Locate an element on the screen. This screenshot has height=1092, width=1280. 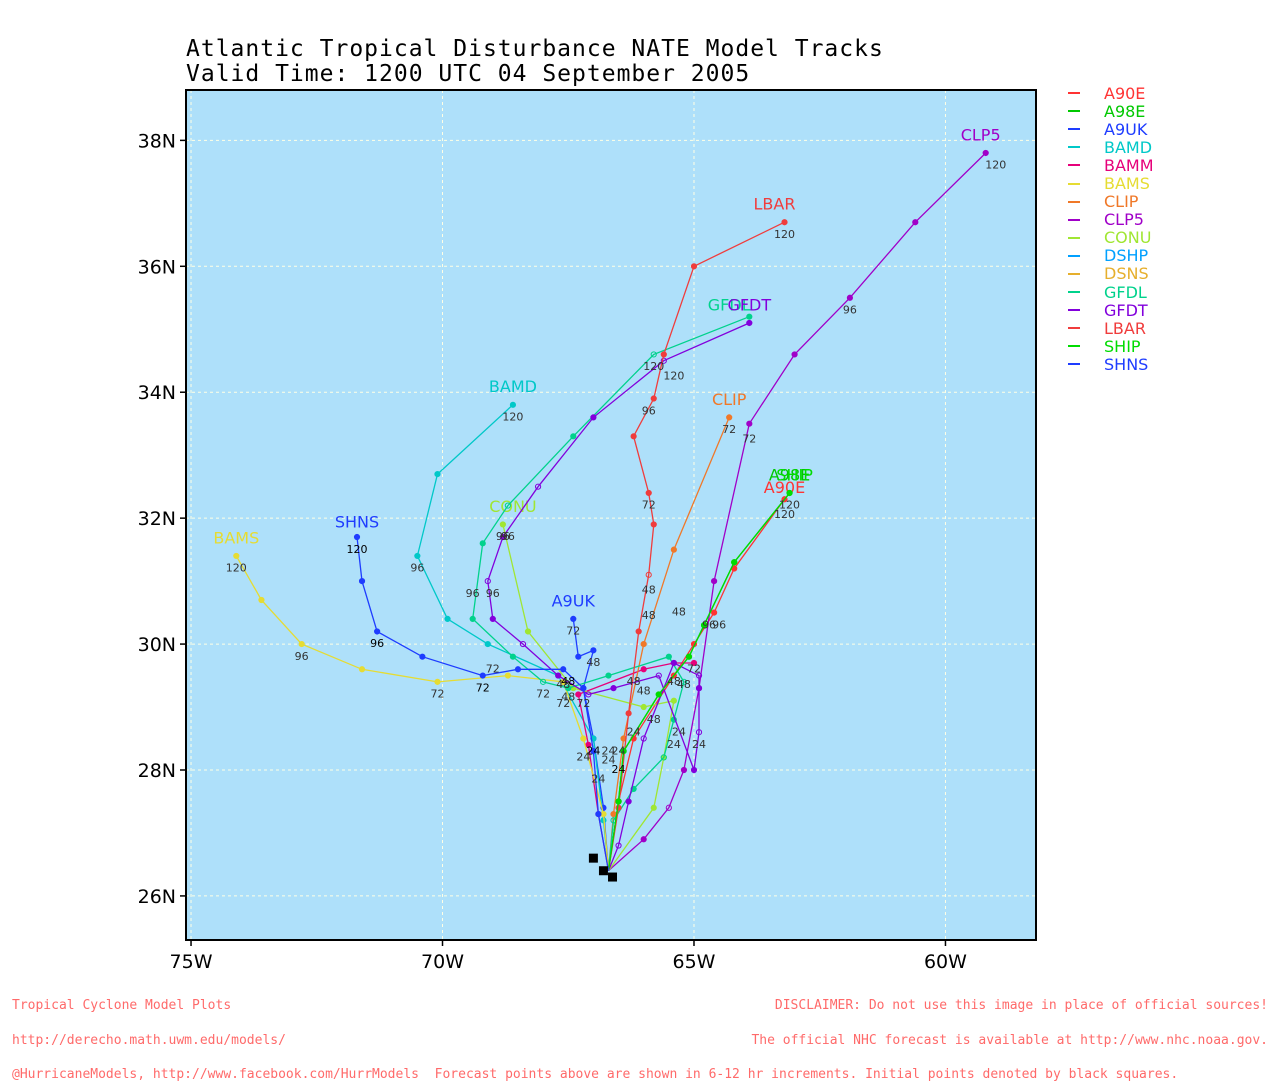
legend-label: DSHP is located at coordinates (1126, 256).